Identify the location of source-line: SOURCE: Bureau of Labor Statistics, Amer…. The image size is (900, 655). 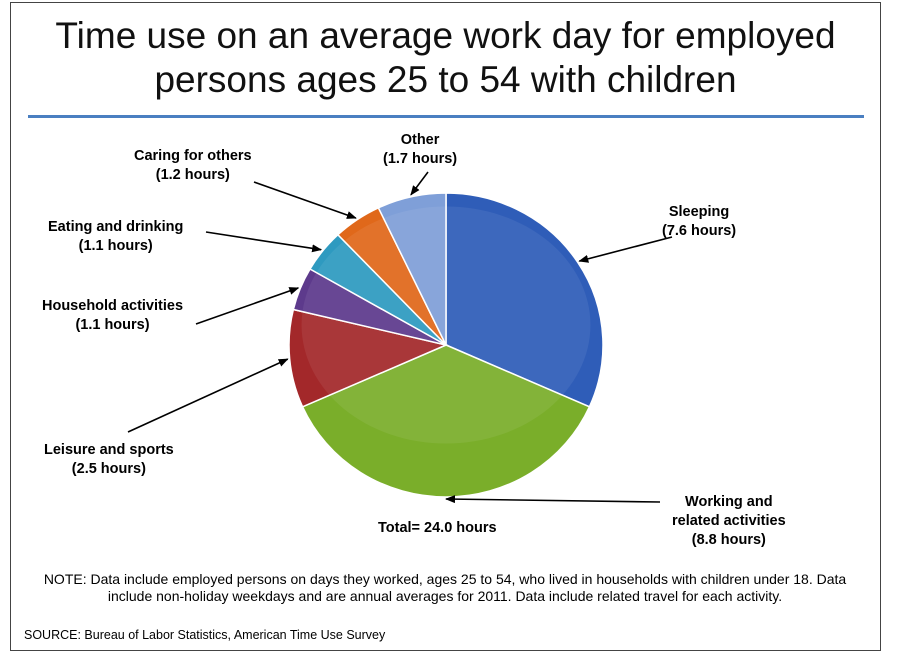
(205, 635).